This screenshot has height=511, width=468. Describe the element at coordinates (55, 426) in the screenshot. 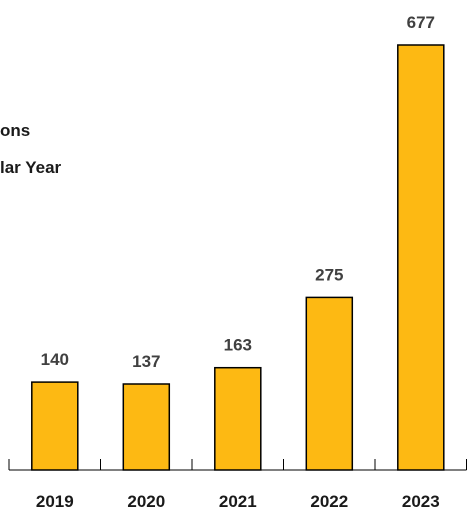

I see `bar-2019` at that location.